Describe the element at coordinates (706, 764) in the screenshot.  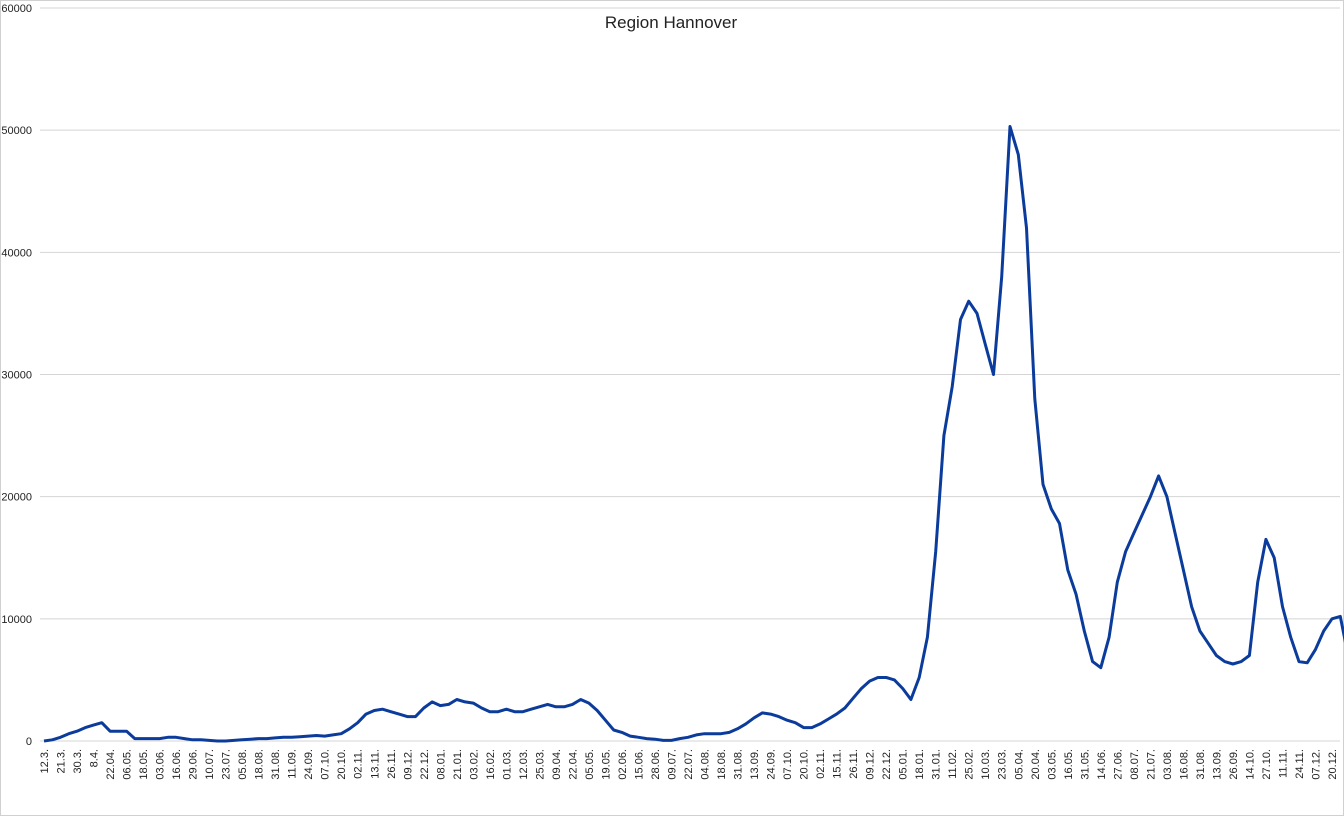
I see `x-tick-label: 04.08.` at that location.